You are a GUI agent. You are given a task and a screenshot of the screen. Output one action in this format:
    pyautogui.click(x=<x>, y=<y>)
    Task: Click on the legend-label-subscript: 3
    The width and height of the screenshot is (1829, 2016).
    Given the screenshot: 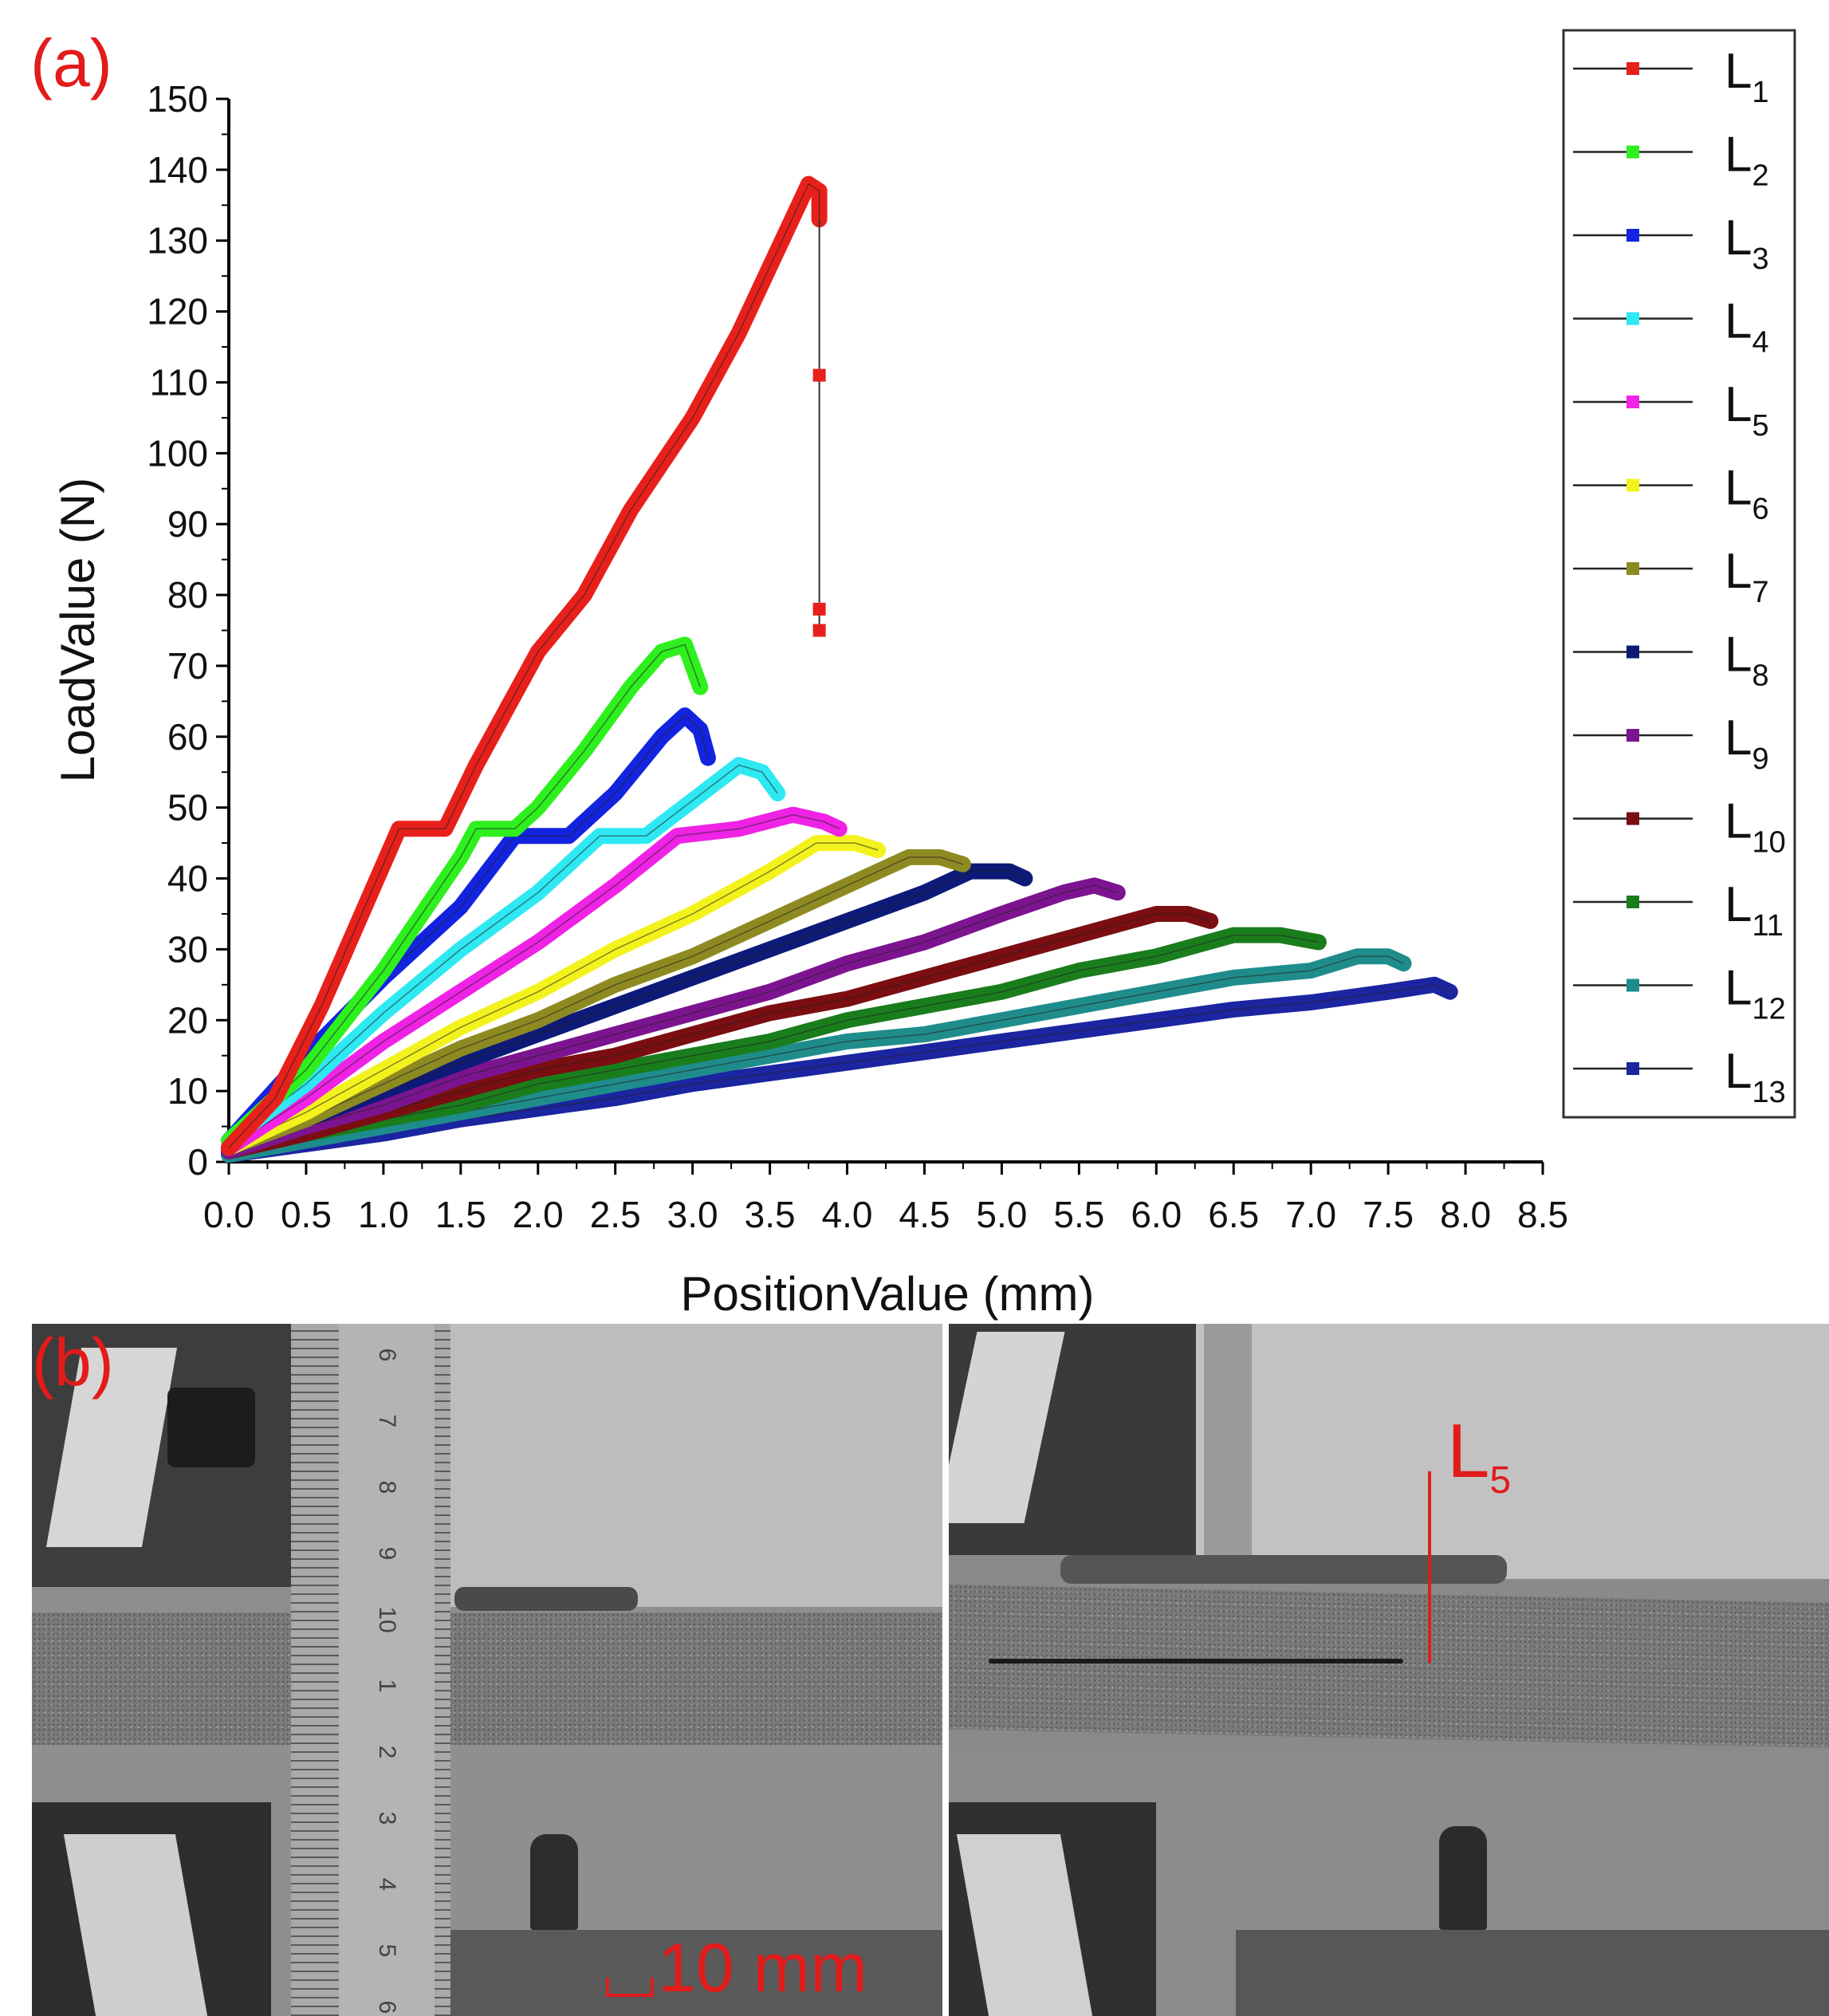 What is the action you would take?
    pyautogui.click(x=1760, y=259)
    